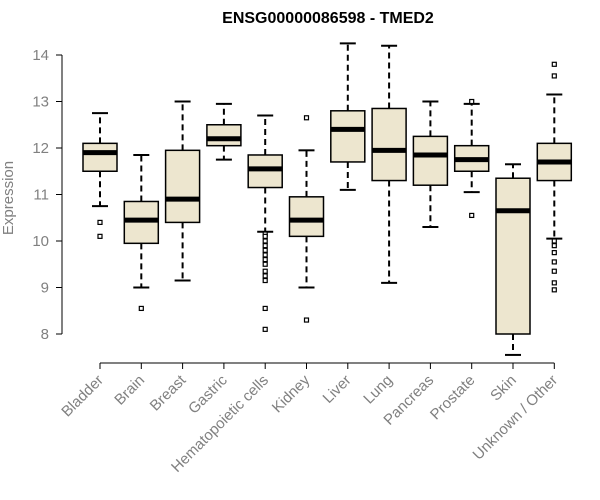 The height and width of the screenshot is (500, 600). What do you see at coordinates (471, 158) in the screenshot?
I see `box-prostate` at bounding box center [471, 158].